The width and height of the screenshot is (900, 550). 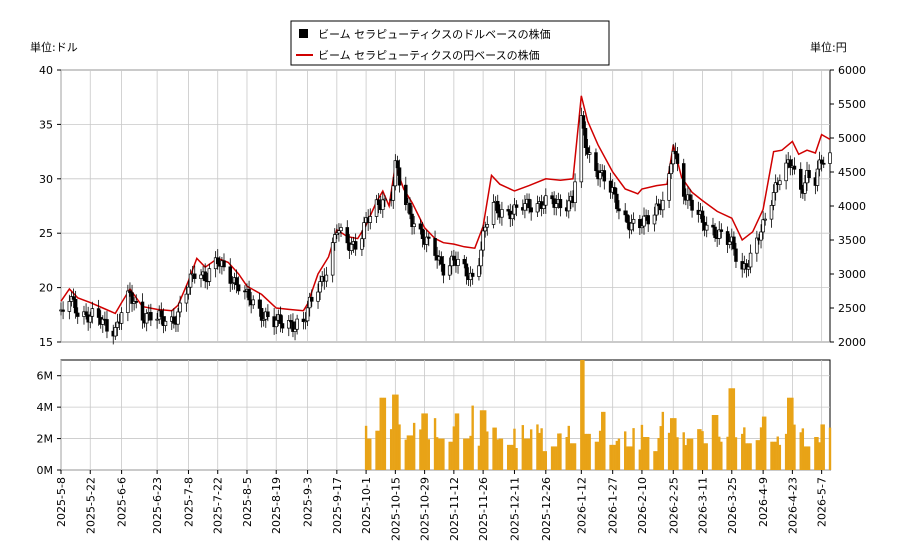 What do you see at coordinates (732, 505) in the screenshot?
I see `x-tick-label: 2026-3-25` at bounding box center [732, 505].